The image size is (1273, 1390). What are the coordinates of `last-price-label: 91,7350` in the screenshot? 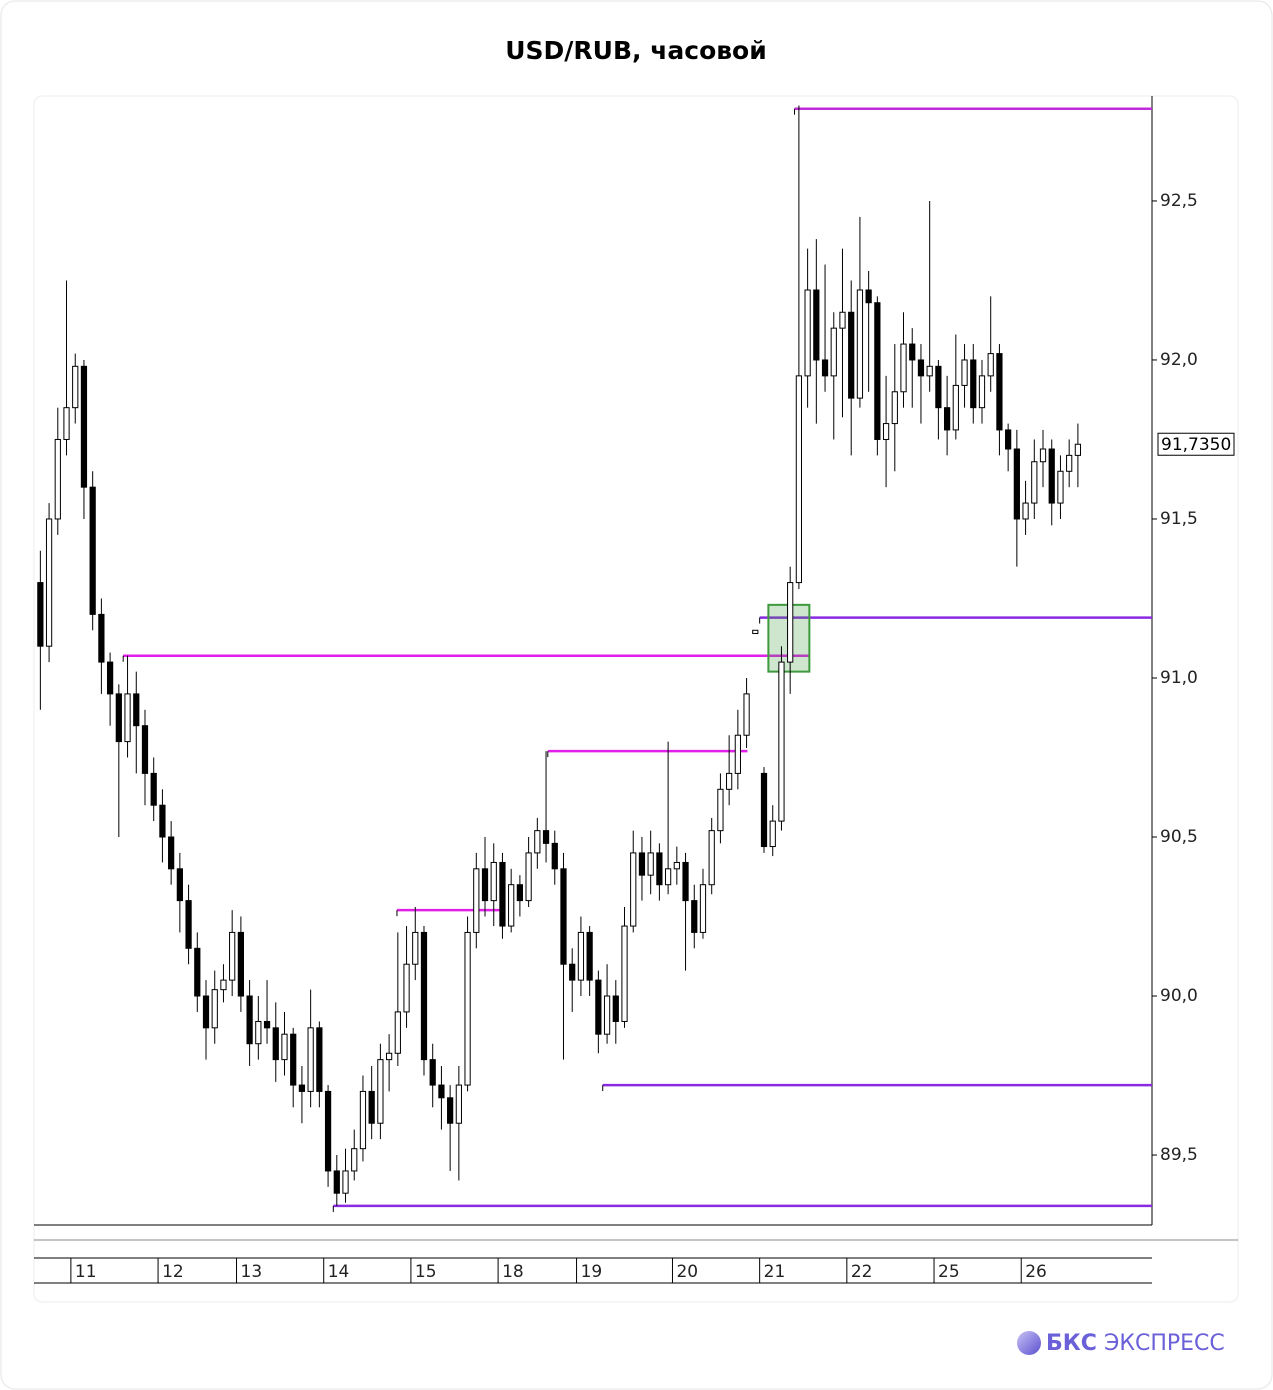 It's located at (1196, 445).